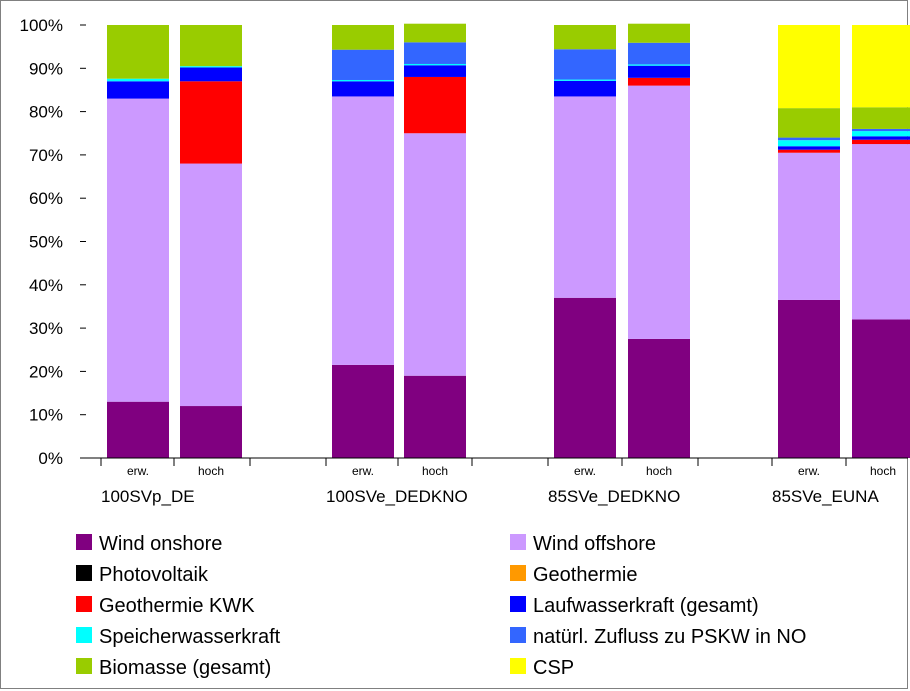 This screenshot has height=691, width=910. Describe the element at coordinates (825, 496) in the screenshot. I see `x-group-label: 85SVe_EUNA` at that location.